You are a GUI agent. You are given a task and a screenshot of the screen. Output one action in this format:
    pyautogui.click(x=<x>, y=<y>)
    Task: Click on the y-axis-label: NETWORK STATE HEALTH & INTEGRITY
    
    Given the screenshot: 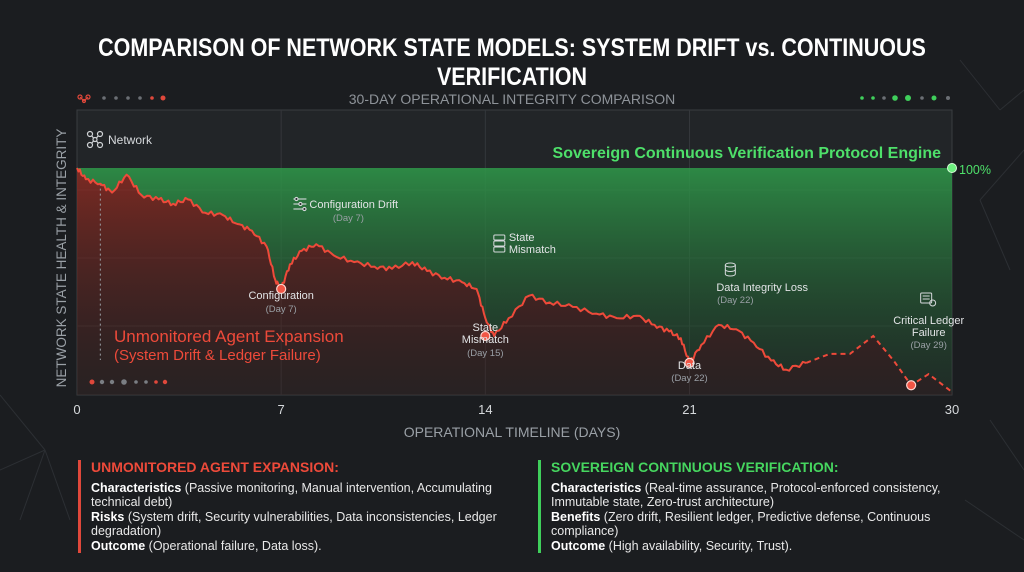 What is the action you would take?
    pyautogui.click(x=61, y=258)
    